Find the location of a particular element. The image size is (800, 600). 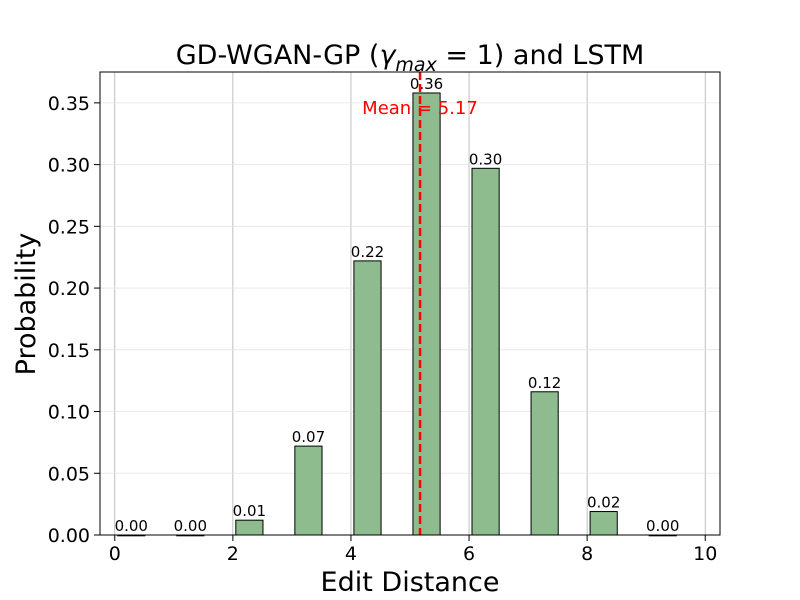

bar-value-label: 0.36 is located at coordinates (426, 84).